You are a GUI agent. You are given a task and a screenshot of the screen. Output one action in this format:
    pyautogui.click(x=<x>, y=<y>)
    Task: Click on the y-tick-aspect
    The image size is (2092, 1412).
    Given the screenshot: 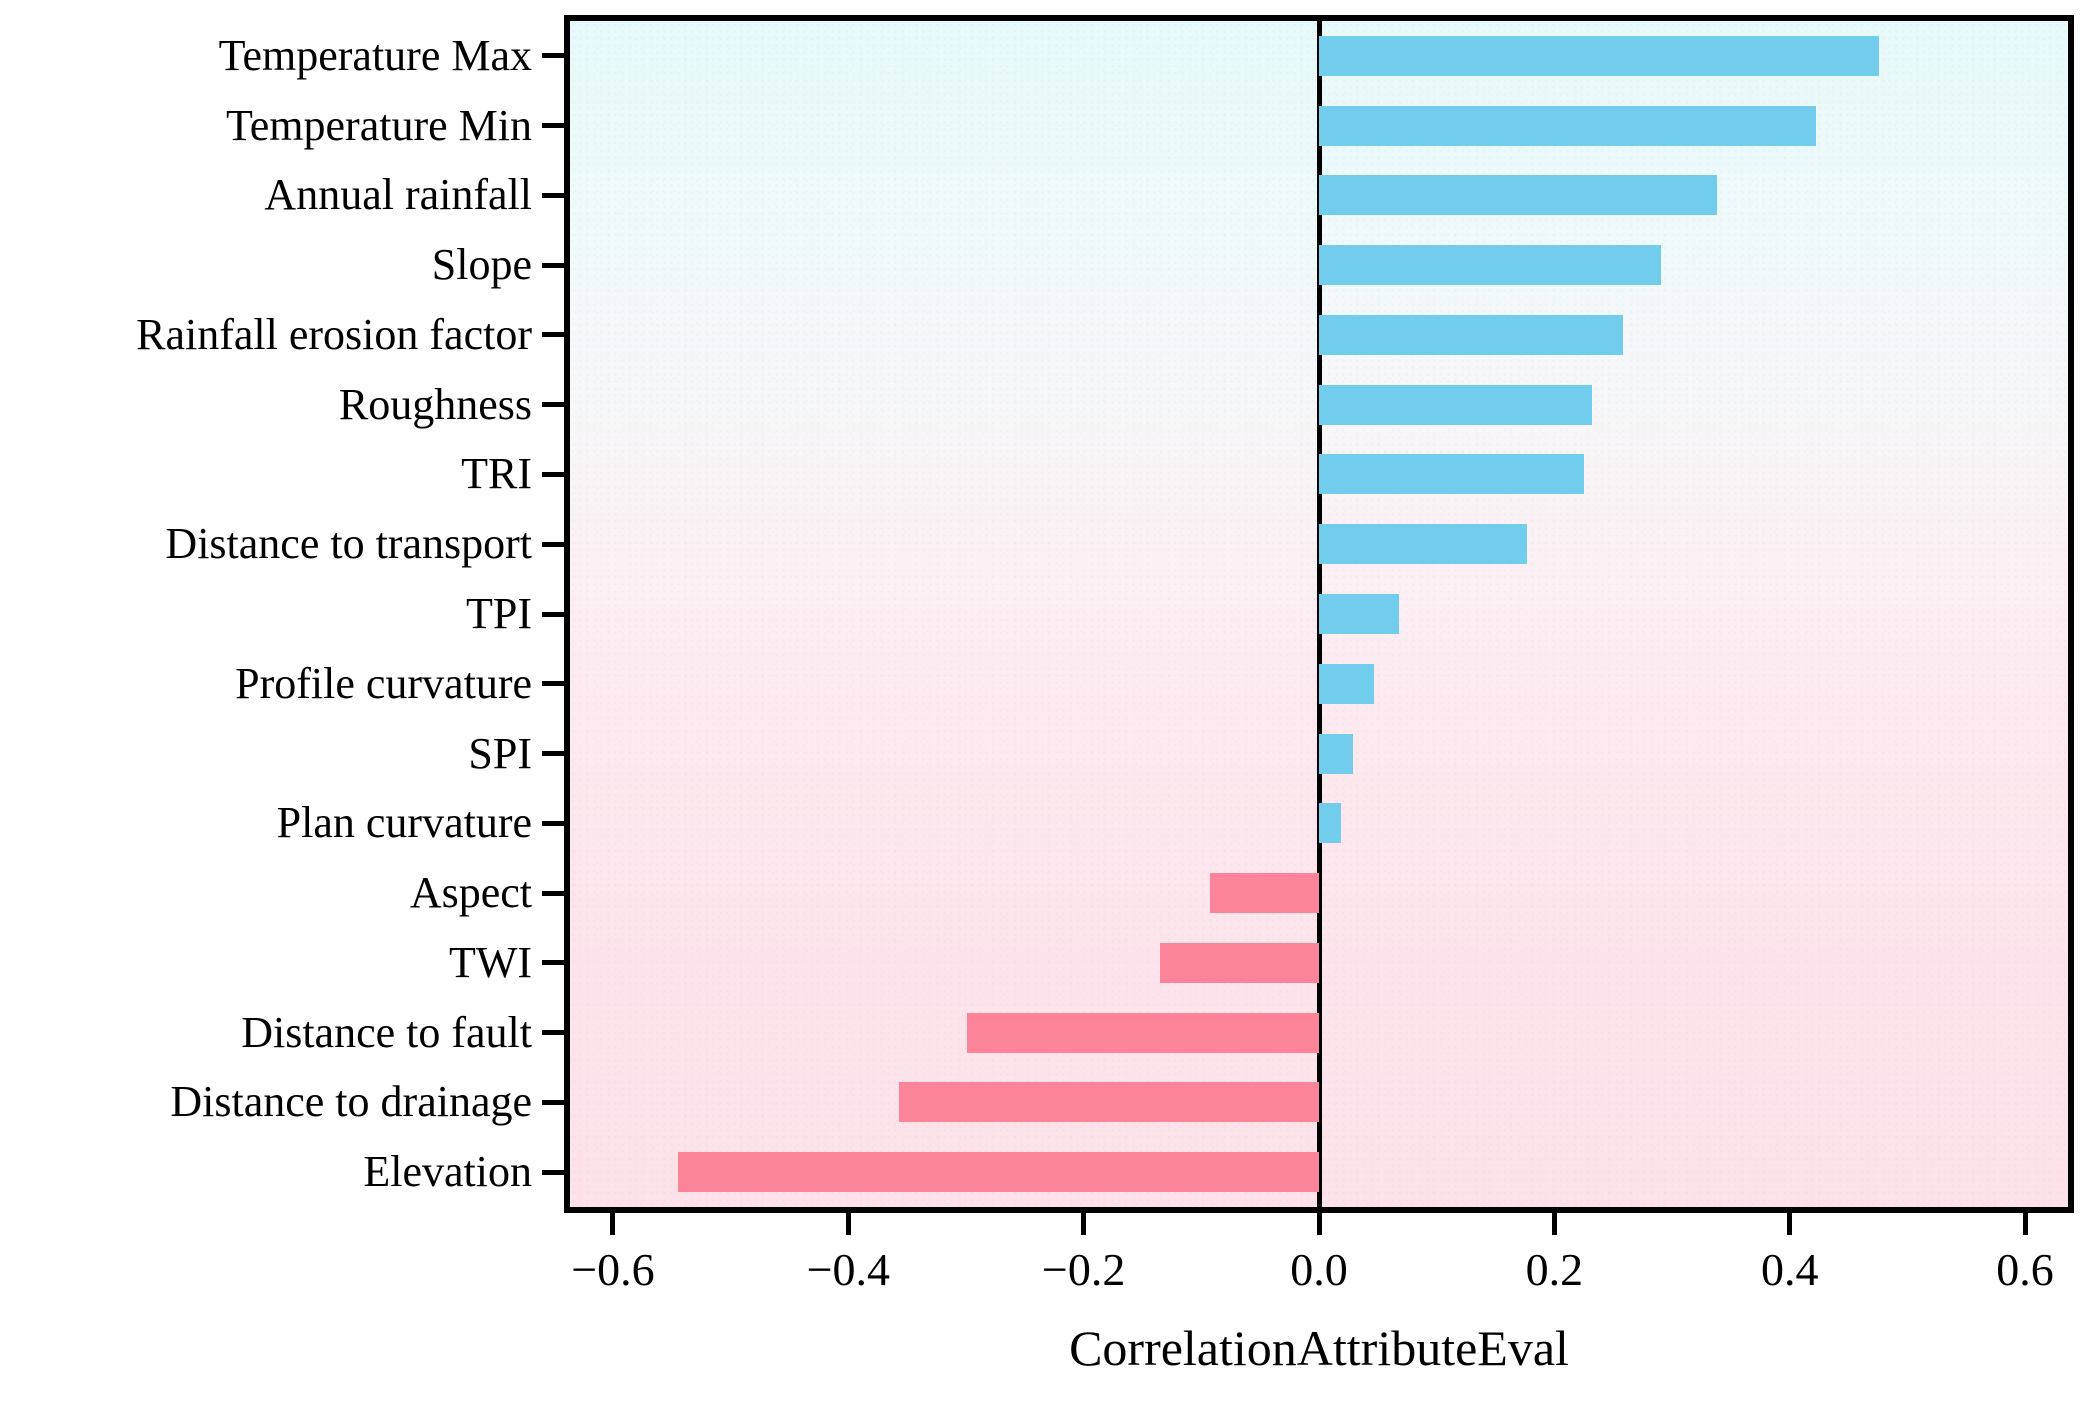 What is the action you would take?
    pyautogui.click(x=553, y=893)
    